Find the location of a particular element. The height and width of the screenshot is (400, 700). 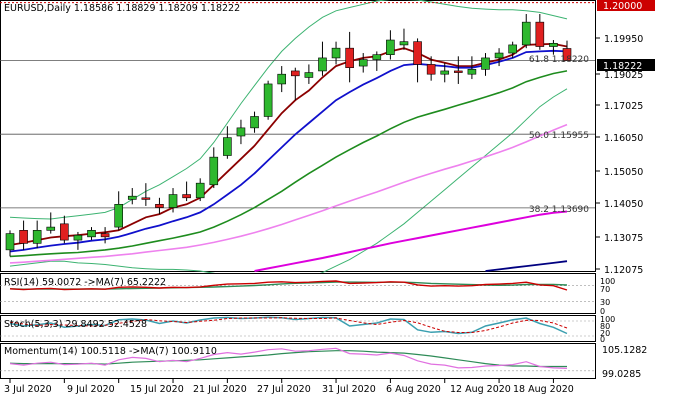

price-tick: 1.17025 is located at coordinates (623, 106).